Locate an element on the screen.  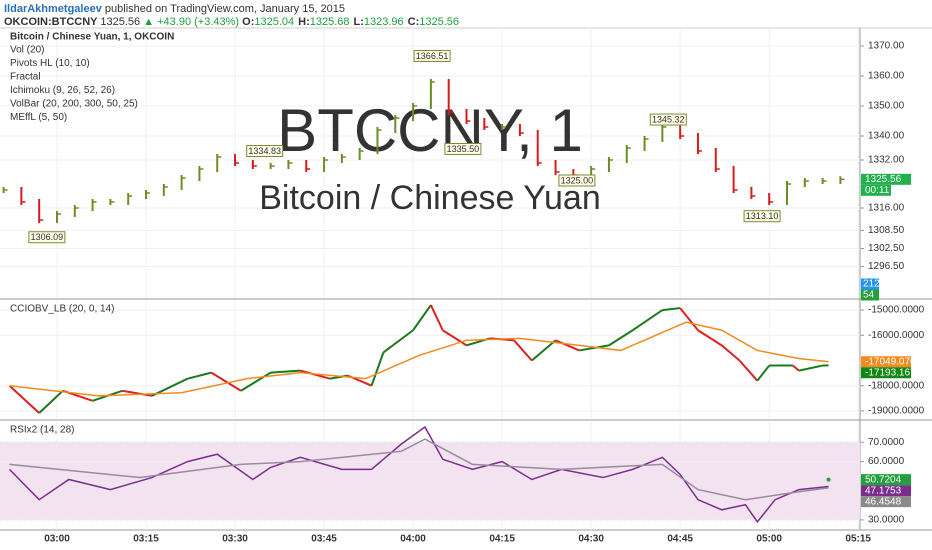
volume-label: 212 is located at coordinates (871, 284).